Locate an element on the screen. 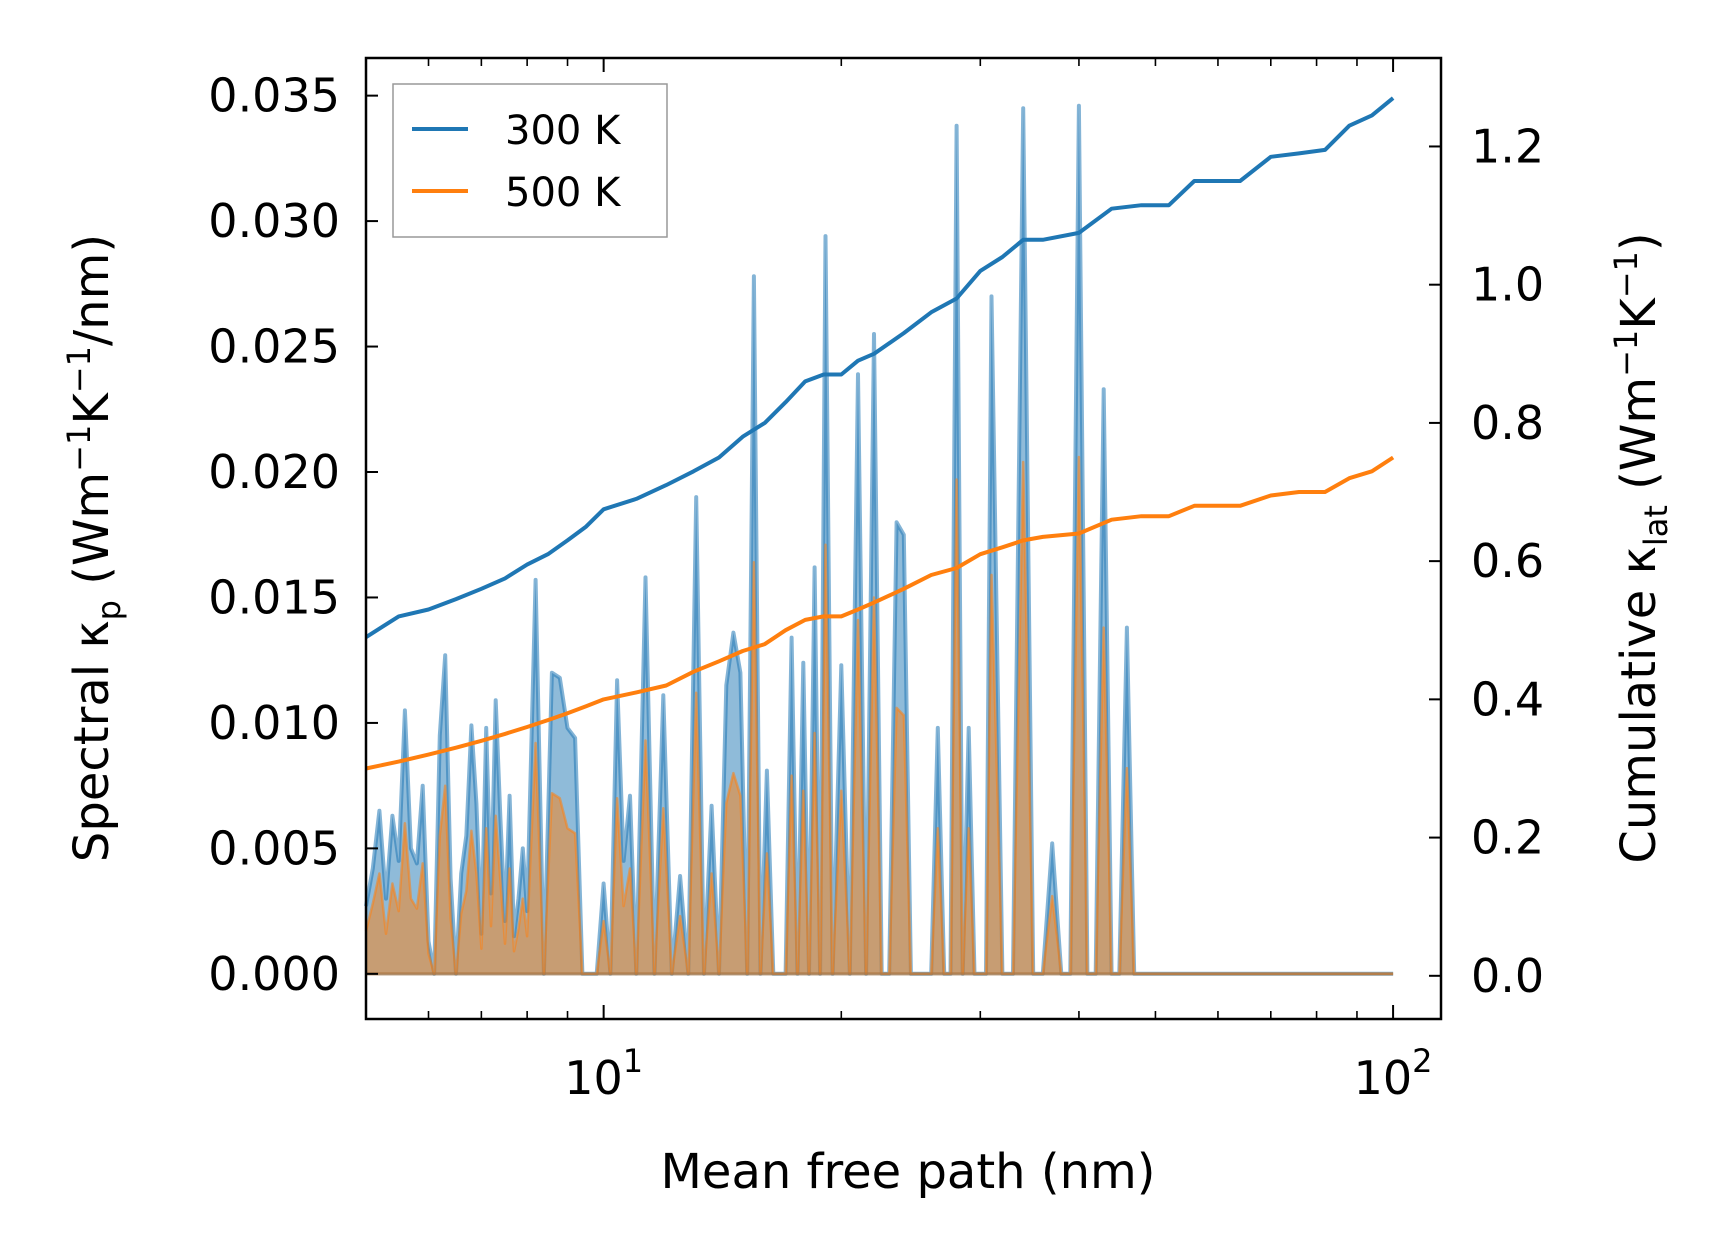 The width and height of the screenshot is (1716, 1254). legend-label-500k: 500 K is located at coordinates (563, 193).